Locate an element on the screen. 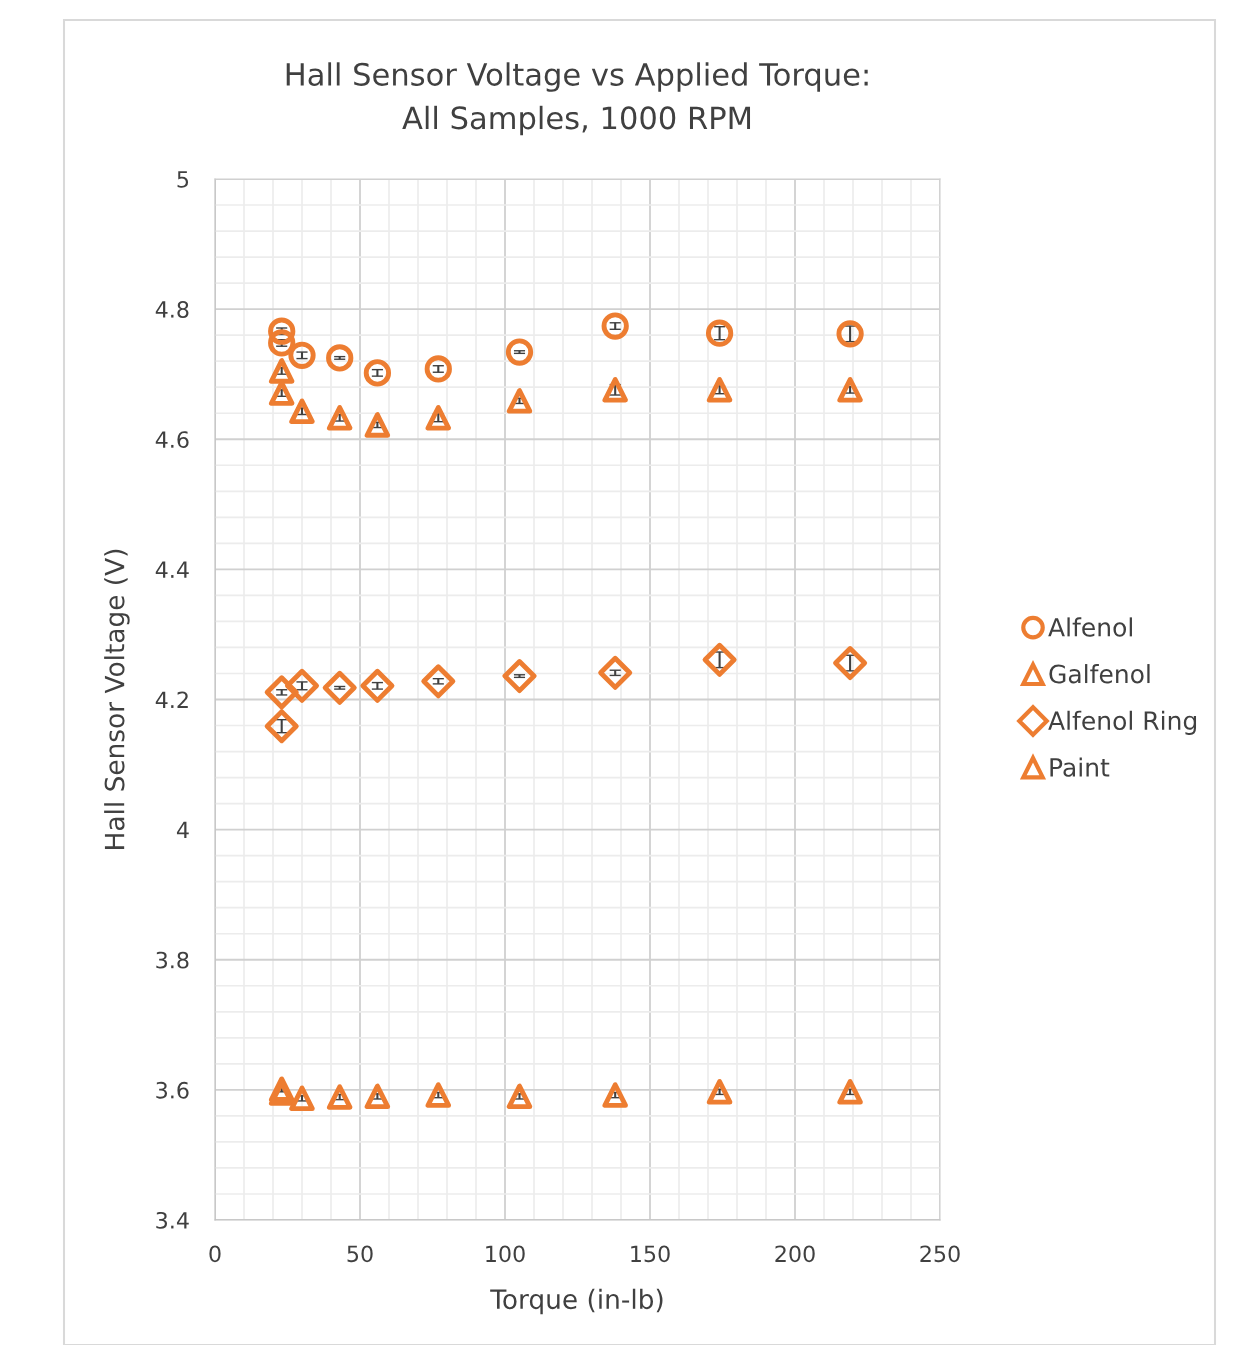 The width and height of the screenshot is (1244, 1345). x-tick-label: 250 is located at coordinates (940, 1254).